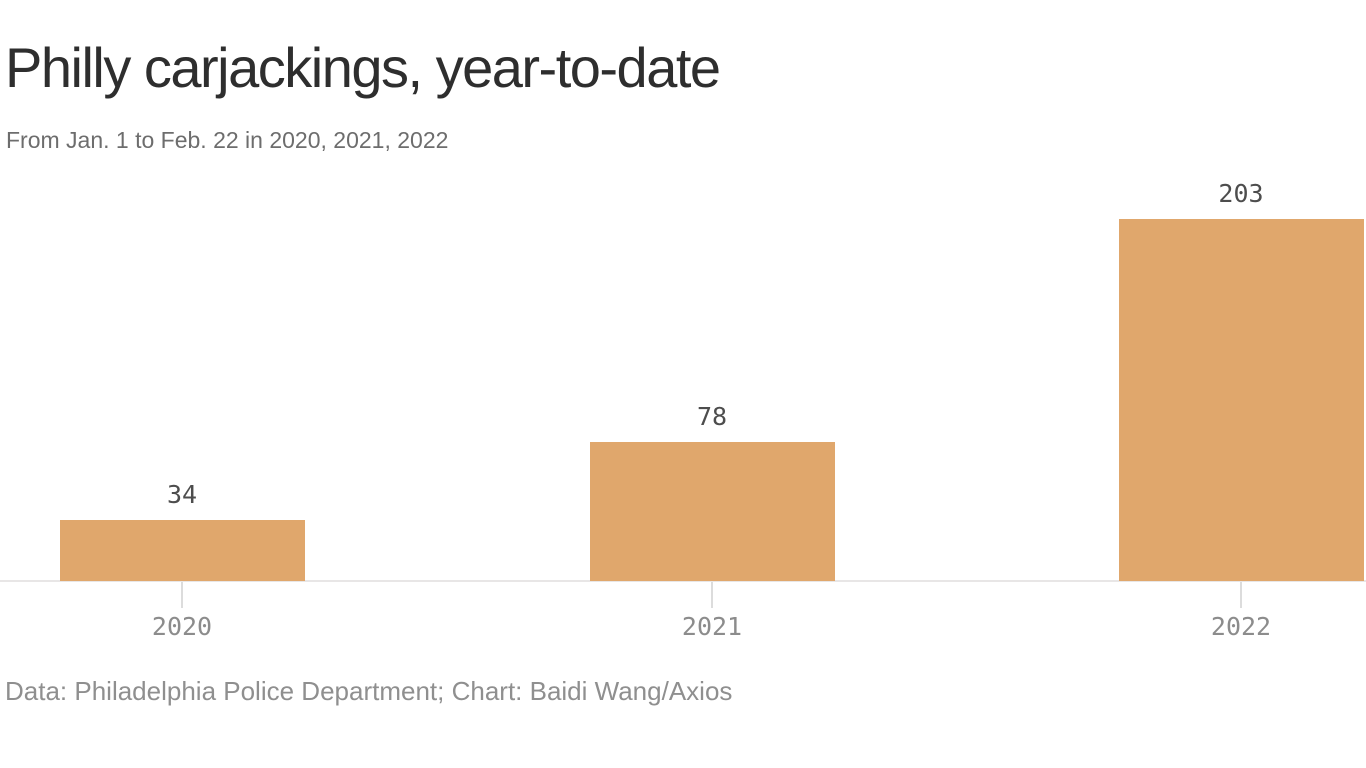 The width and height of the screenshot is (1366, 768). I want to click on category-label-2020: 2020, so click(182, 626).